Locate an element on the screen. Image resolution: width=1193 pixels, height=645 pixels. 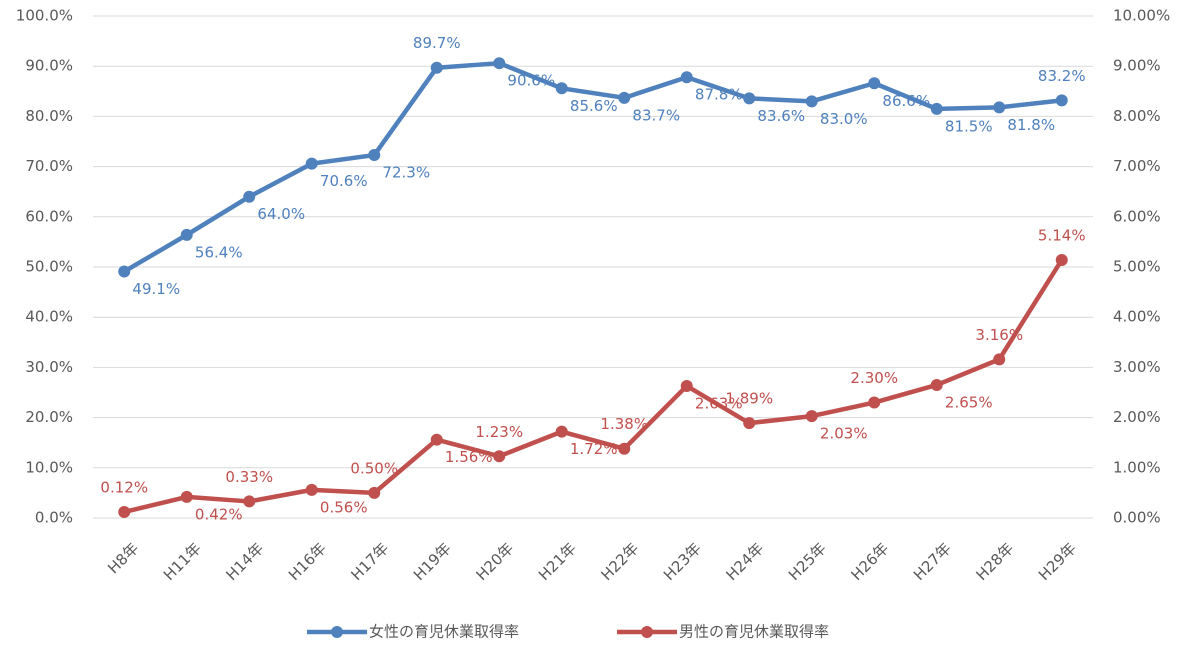
y2-tick-label: 2.00% is located at coordinates (1137, 417).